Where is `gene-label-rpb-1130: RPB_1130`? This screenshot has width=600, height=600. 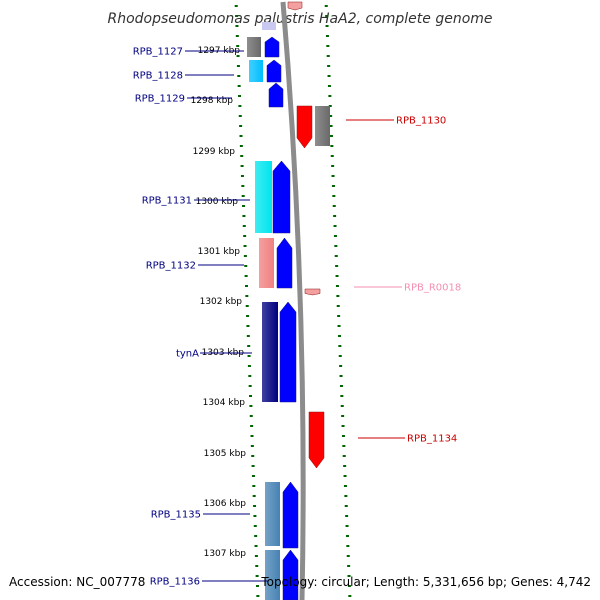
gene-label-rpb-1130: RPB_1130 is located at coordinates (421, 121).